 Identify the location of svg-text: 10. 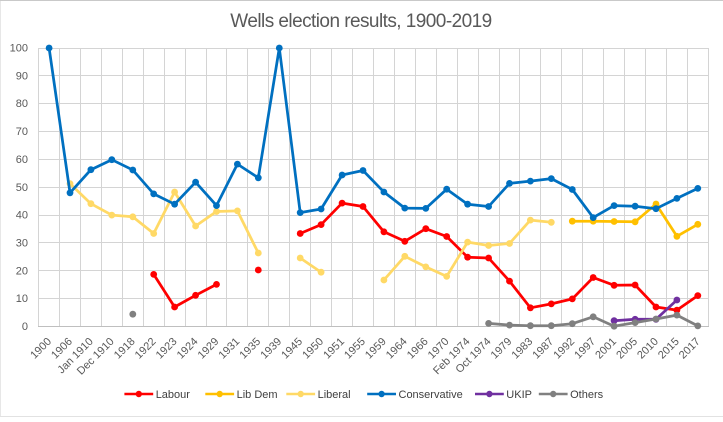
(22, 299).